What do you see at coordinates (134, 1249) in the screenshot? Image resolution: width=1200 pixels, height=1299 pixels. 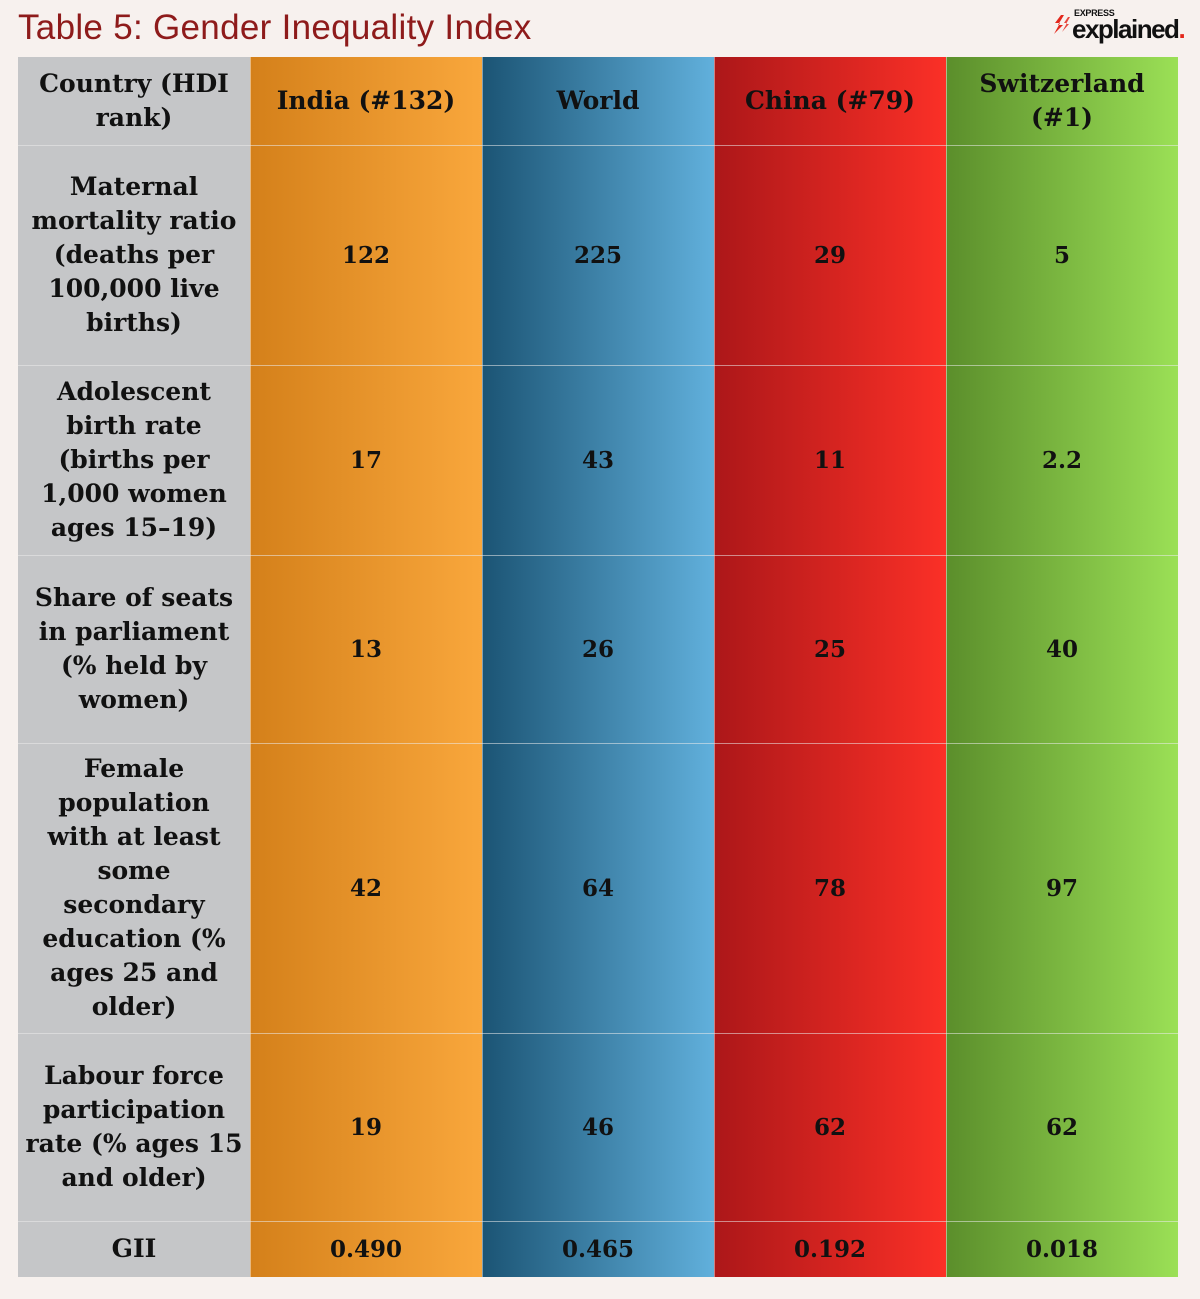 I see `row-label: GII` at bounding box center [134, 1249].